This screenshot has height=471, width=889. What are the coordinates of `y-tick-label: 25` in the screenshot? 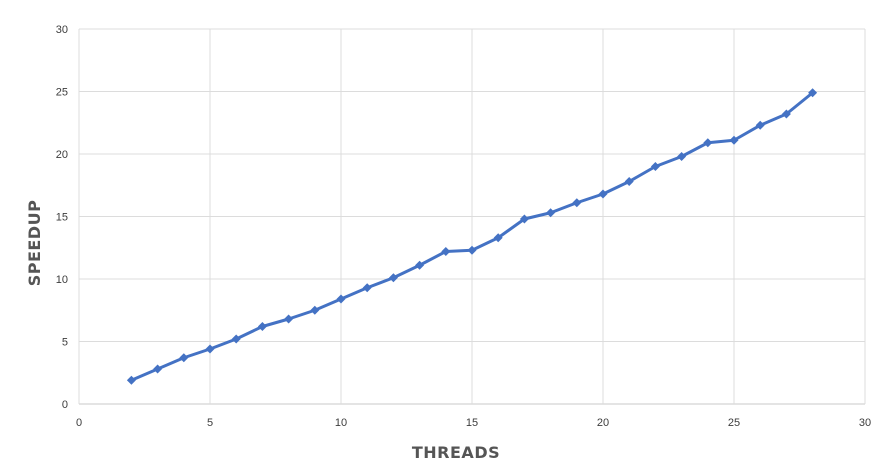 It's located at (62, 93).